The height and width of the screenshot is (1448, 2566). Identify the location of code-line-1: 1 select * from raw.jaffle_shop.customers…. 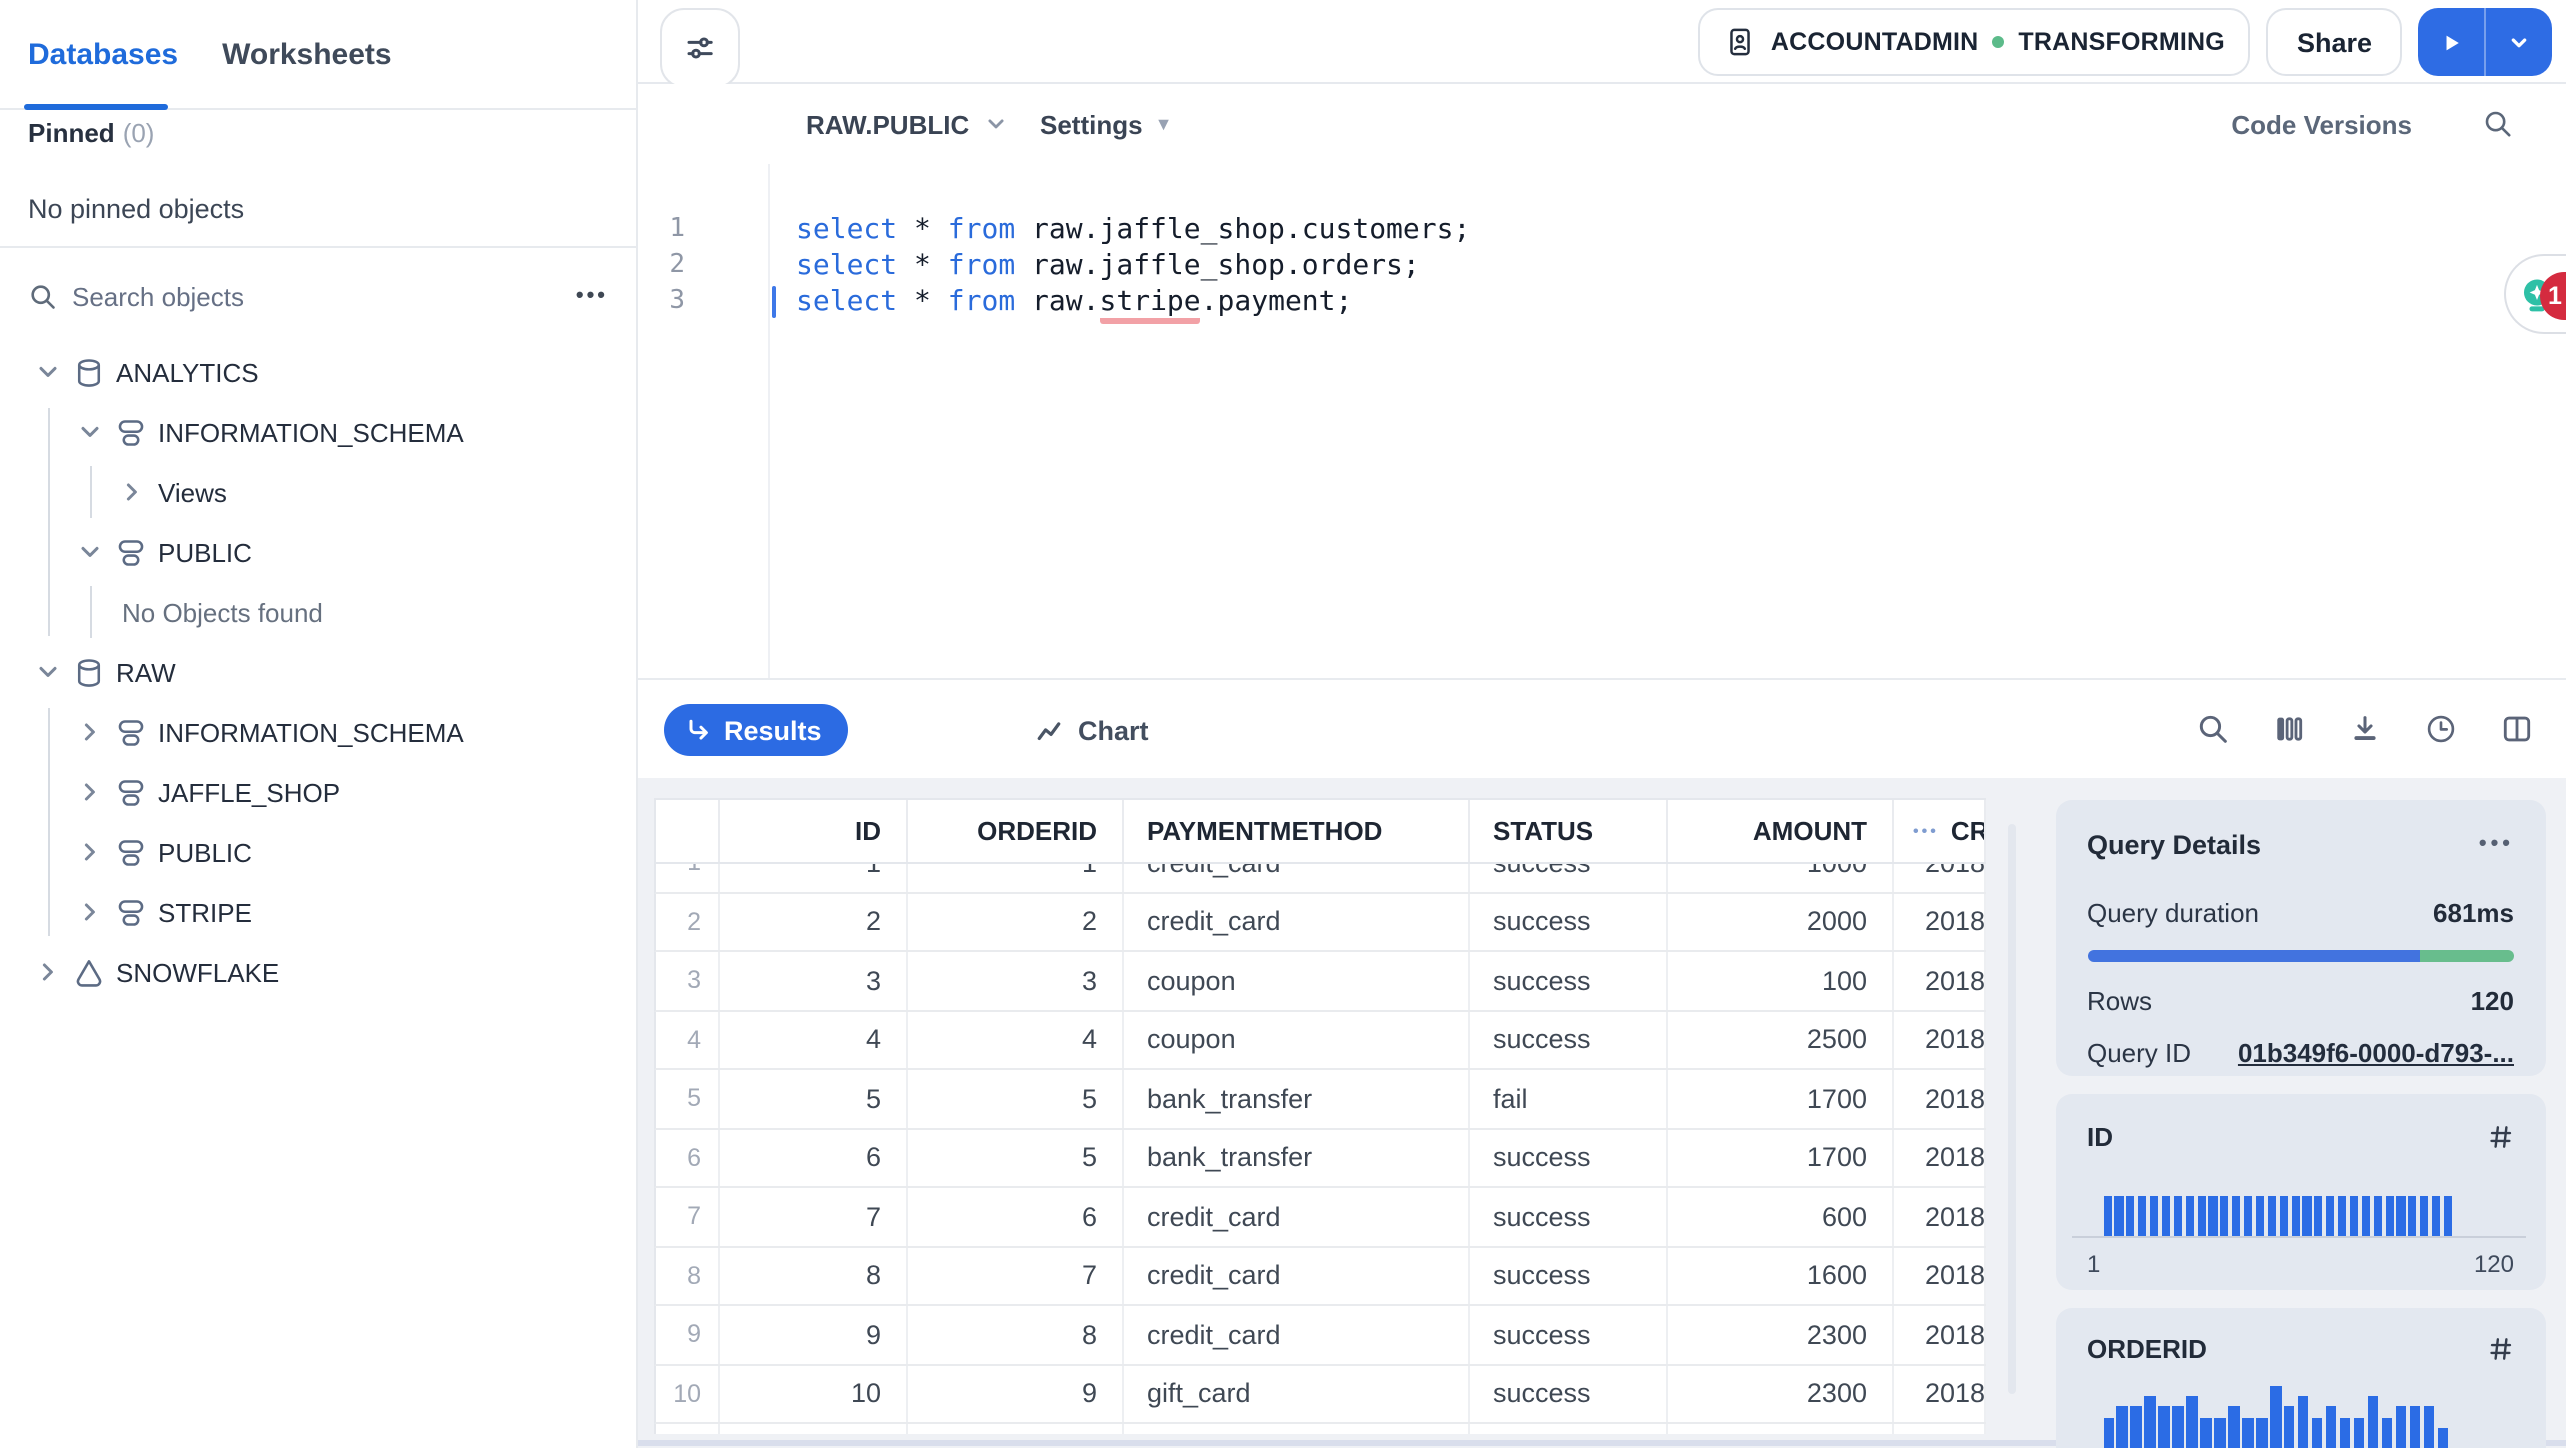
(1602, 230).